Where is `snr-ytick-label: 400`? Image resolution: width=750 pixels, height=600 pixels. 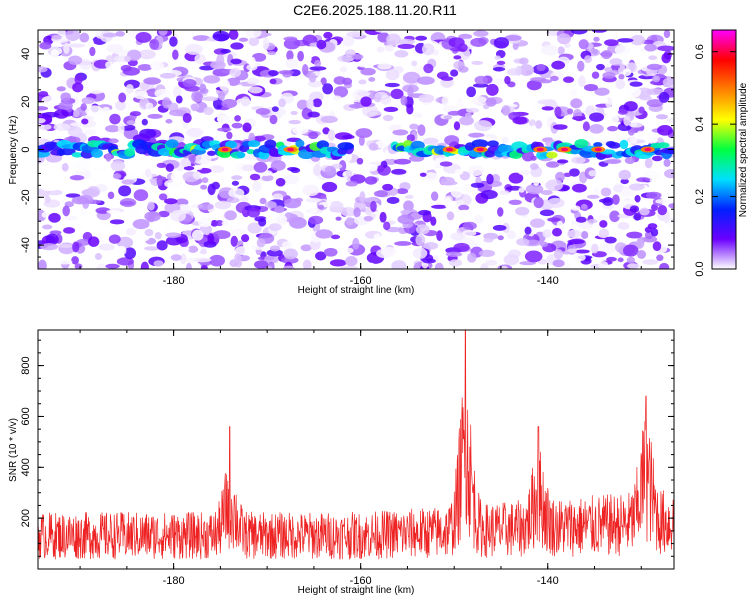 snr-ytick-label: 400 is located at coordinates (26, 467).